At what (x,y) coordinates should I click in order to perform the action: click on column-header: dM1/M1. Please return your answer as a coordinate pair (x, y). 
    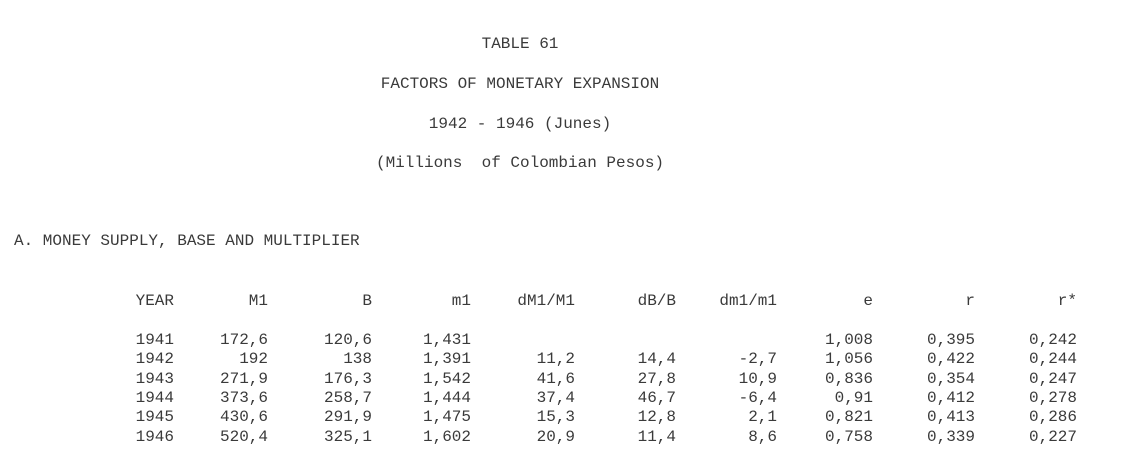
    Looking at the image, I should click on (546, 301).